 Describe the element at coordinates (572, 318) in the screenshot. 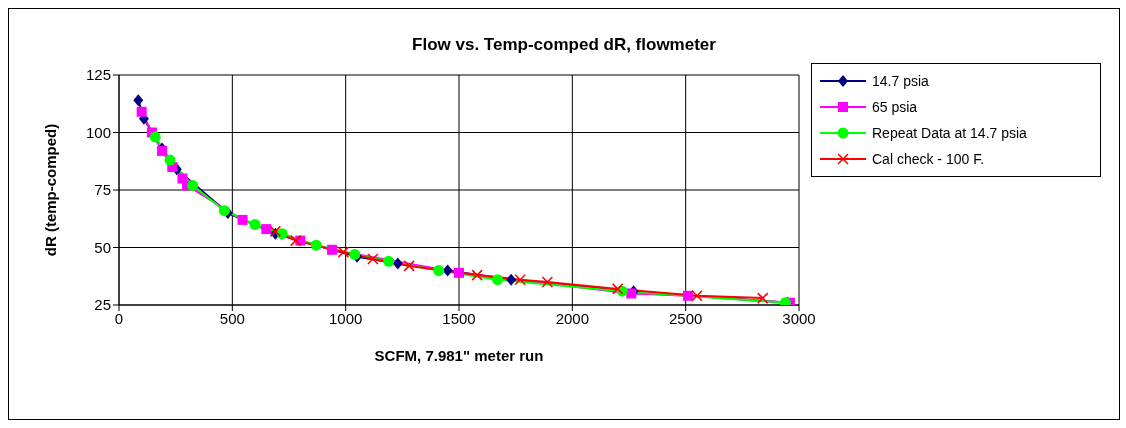

I see `x-tick-label: 2000` at that location.